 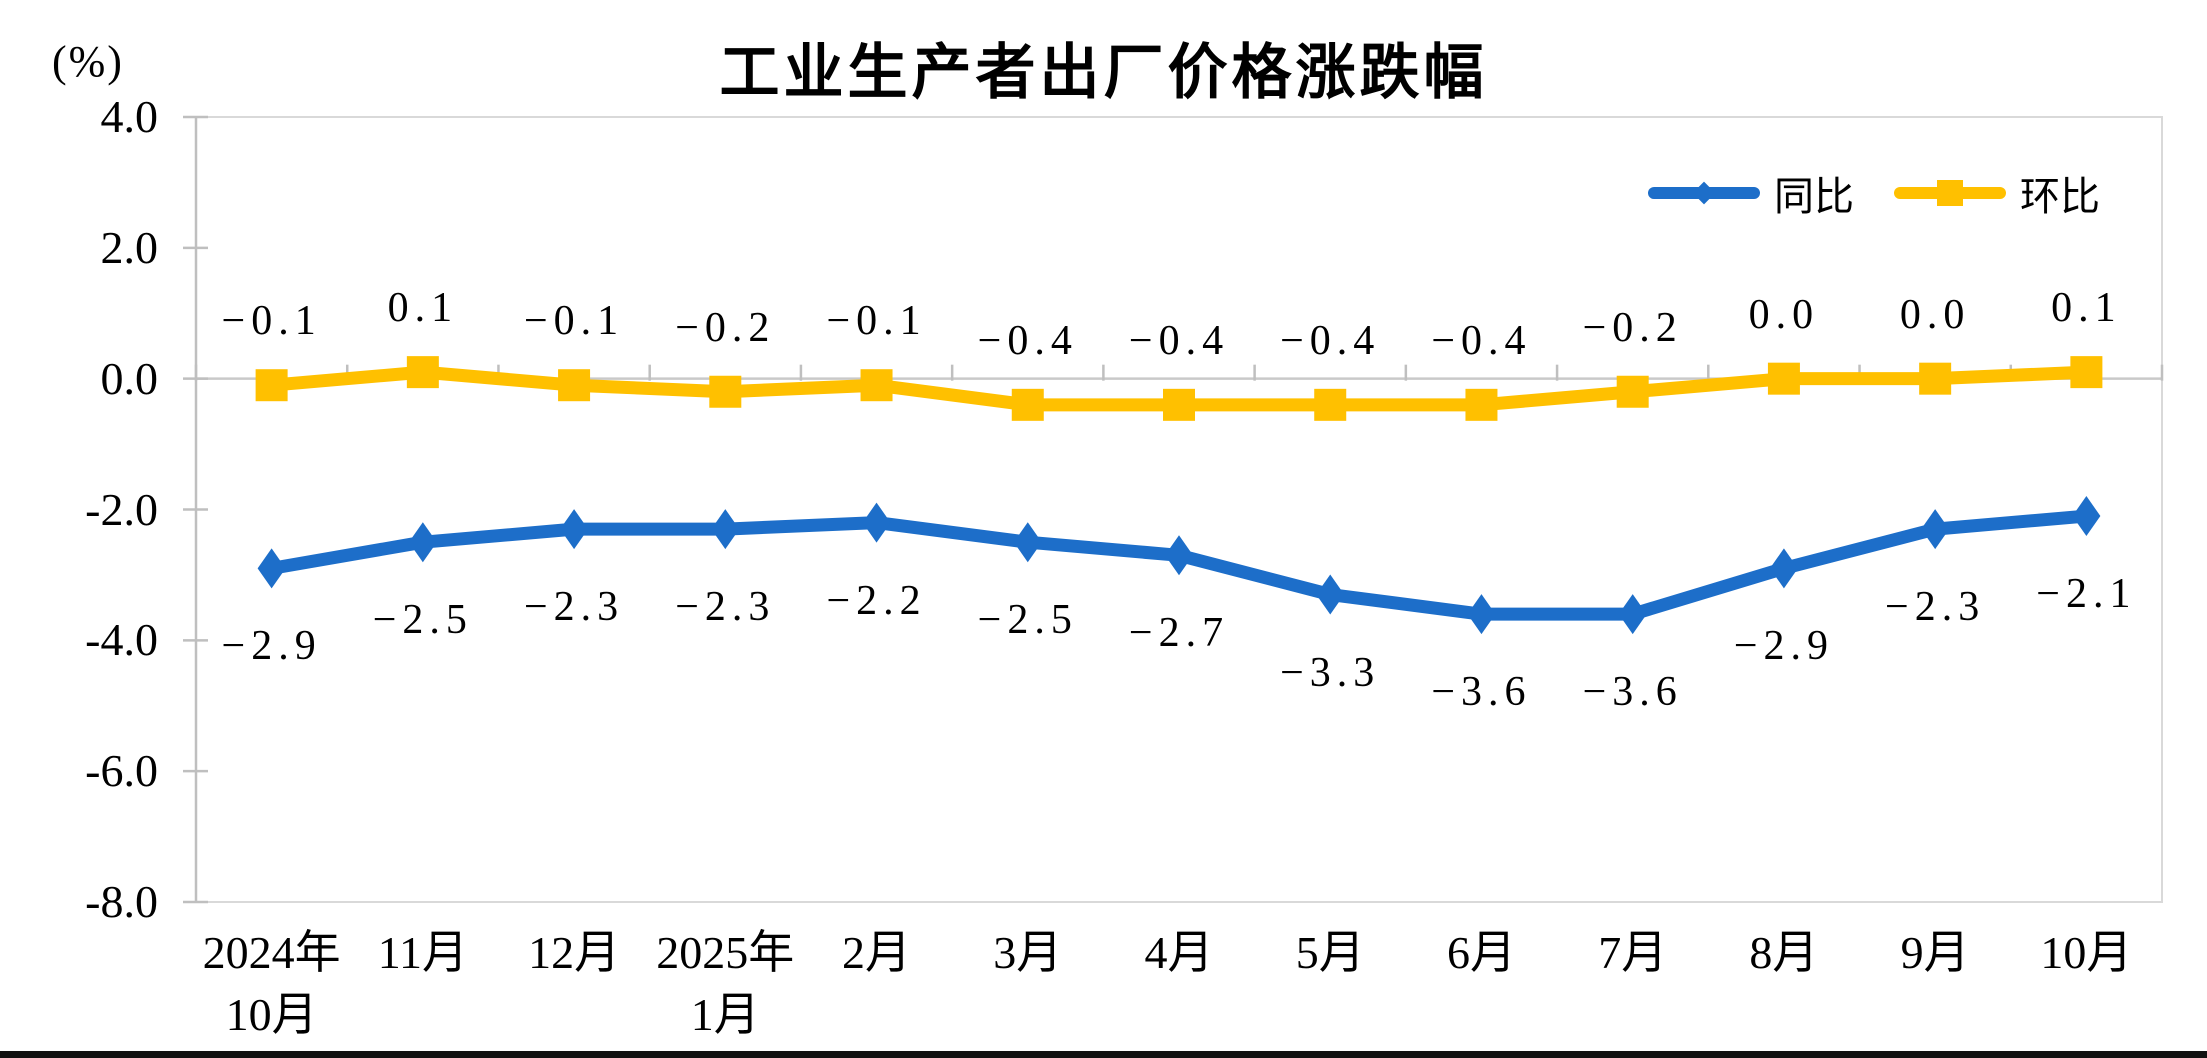 I want to click on x-axis-category-label: 11月, so click(x=422, y=952).